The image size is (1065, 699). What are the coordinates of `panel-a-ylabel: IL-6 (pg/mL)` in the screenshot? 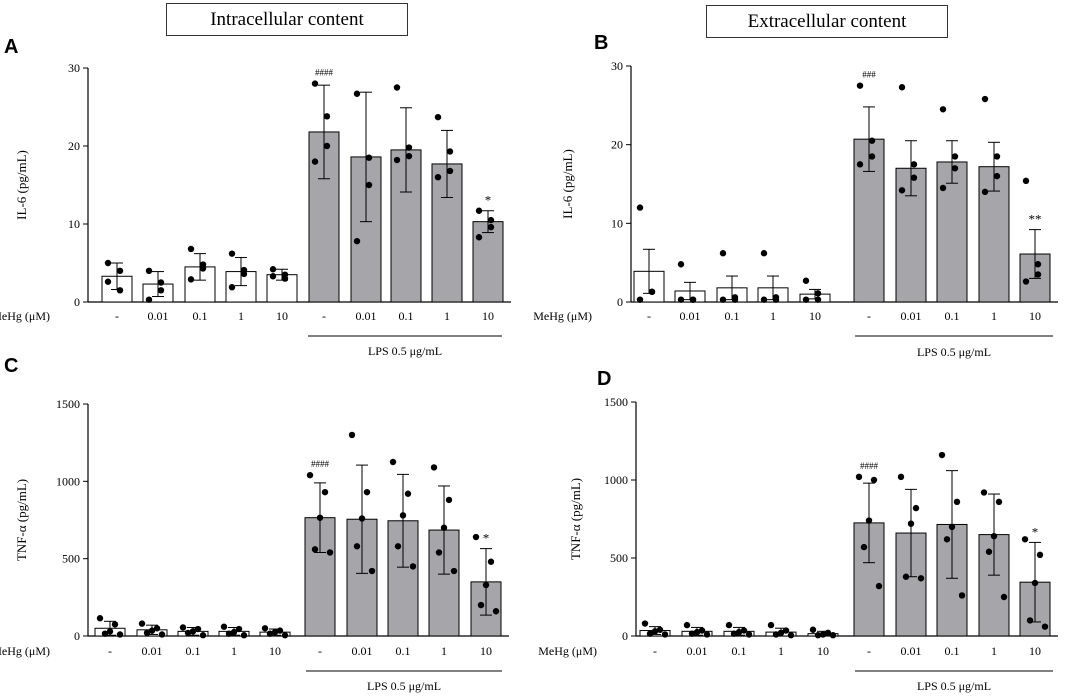 It's located at (21, 185).